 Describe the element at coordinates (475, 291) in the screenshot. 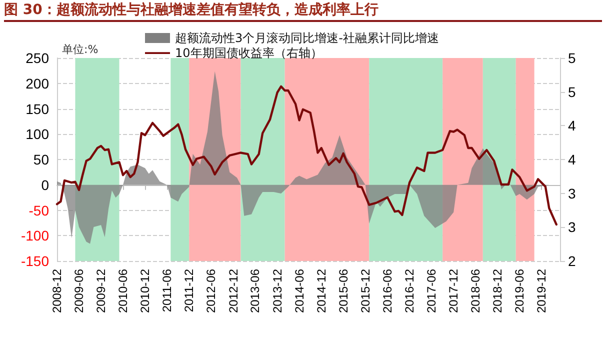

I see `x-tick-label: 2018-06` at that location.